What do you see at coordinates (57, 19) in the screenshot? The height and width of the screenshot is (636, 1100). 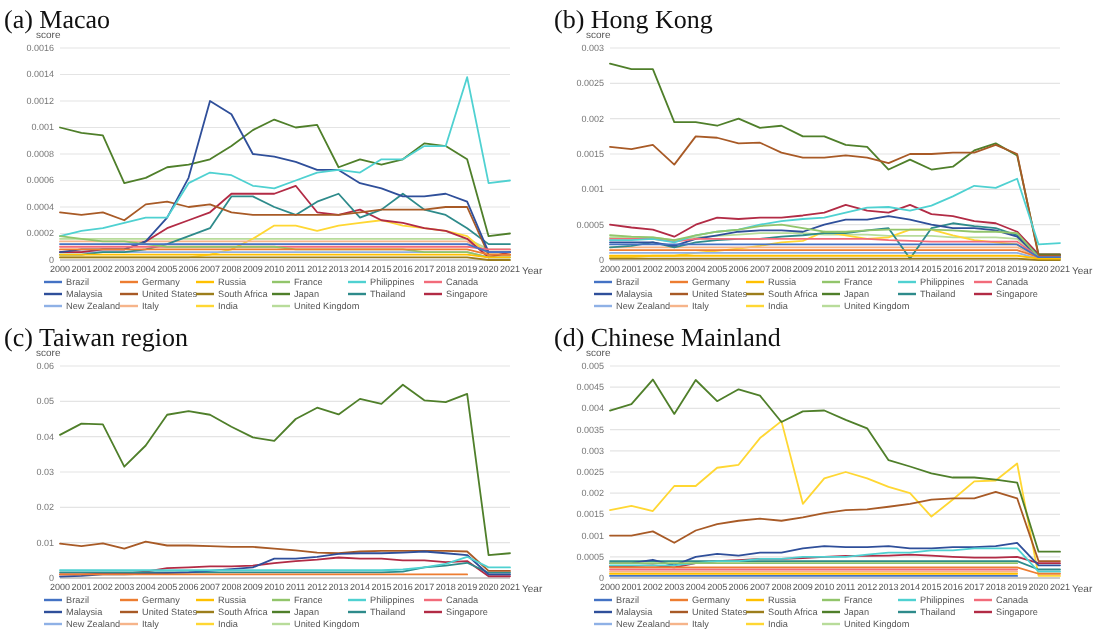 I see `chart-title: (a) Macao` at bounding box center [57, 19].